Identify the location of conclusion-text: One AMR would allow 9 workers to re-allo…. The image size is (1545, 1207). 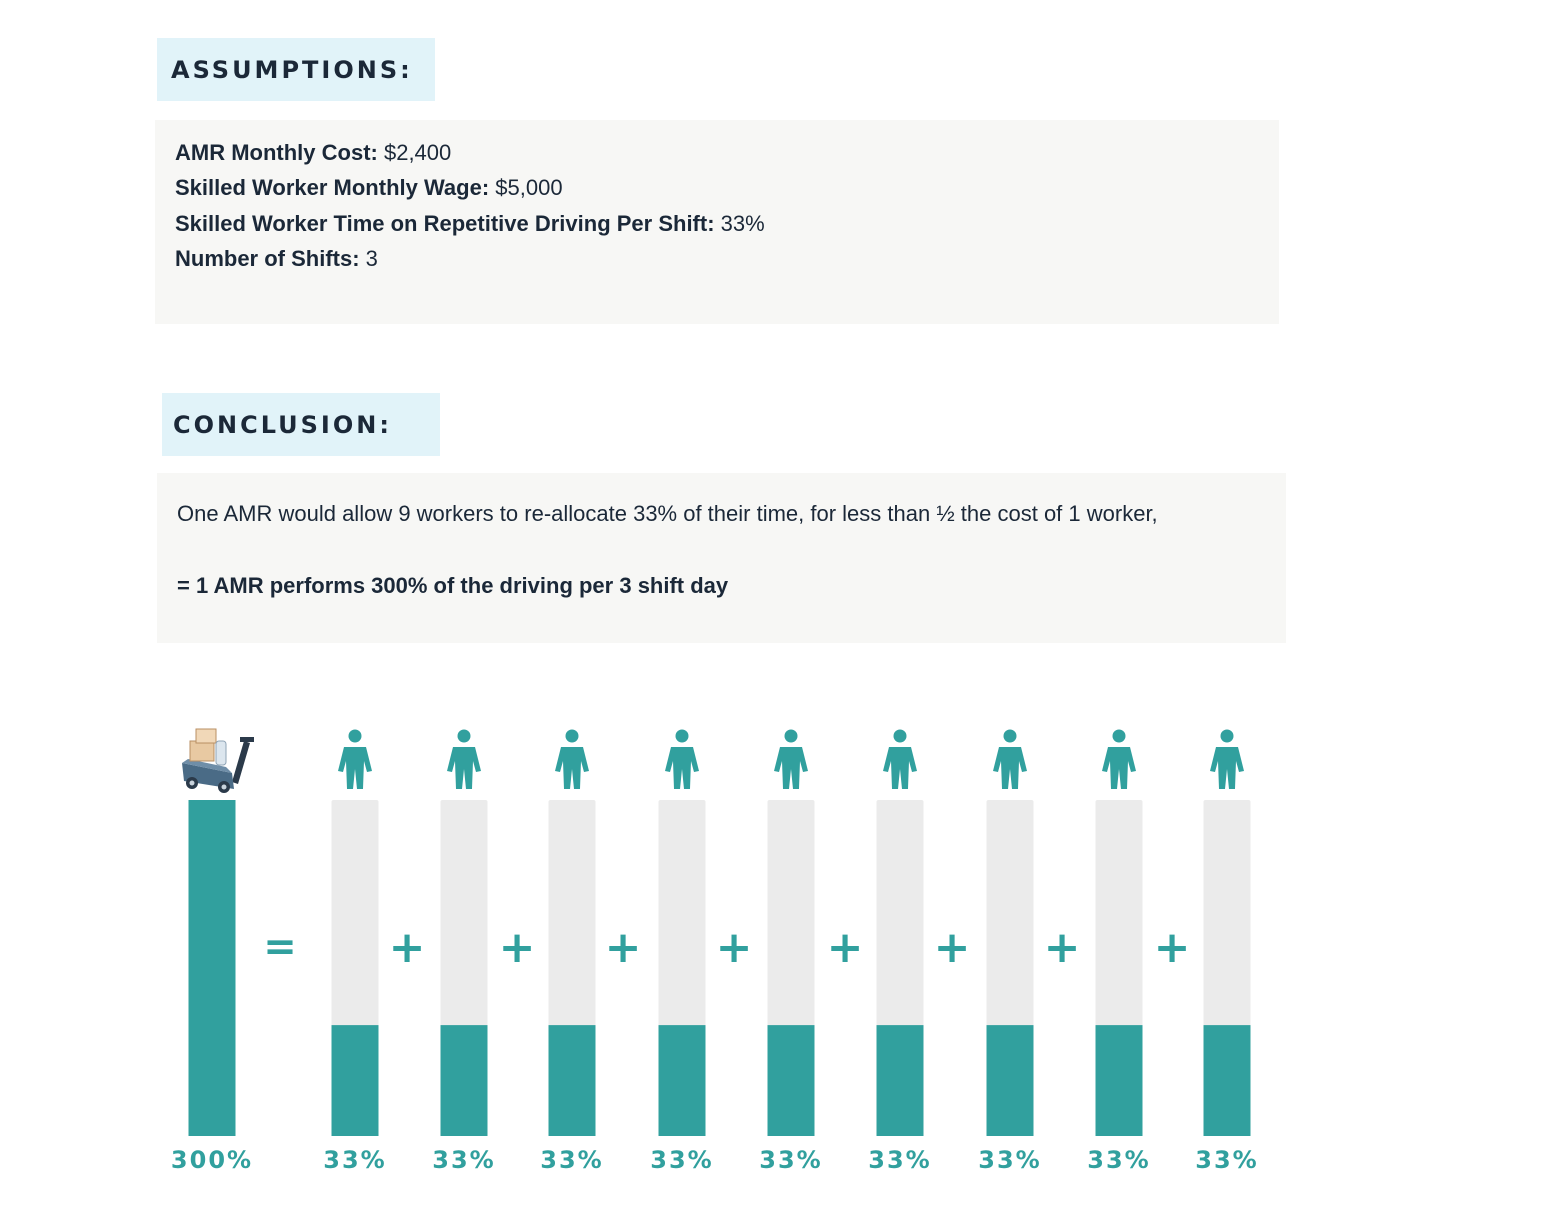
(667, 513).